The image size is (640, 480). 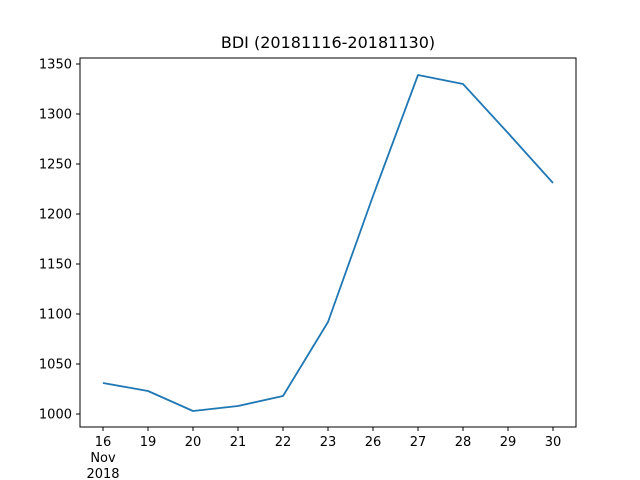 What do you see at coordinates (463, 442) in the screenshot?
I see `x-tick-label: 28` at bounding box center [463, 442].